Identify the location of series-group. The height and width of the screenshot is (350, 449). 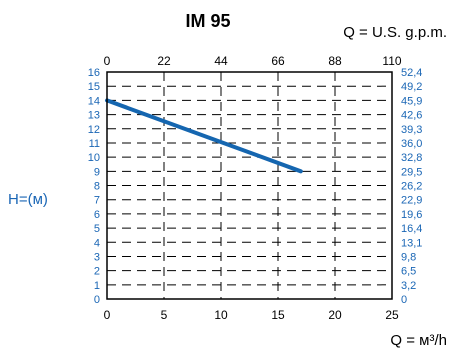
(204, 136).